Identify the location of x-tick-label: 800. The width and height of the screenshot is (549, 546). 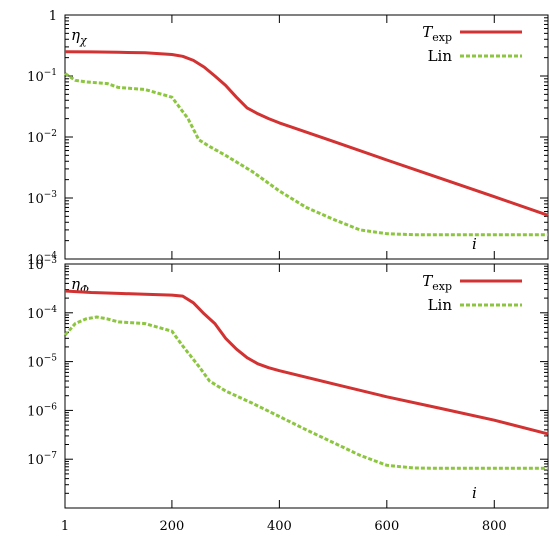
(494, 526).